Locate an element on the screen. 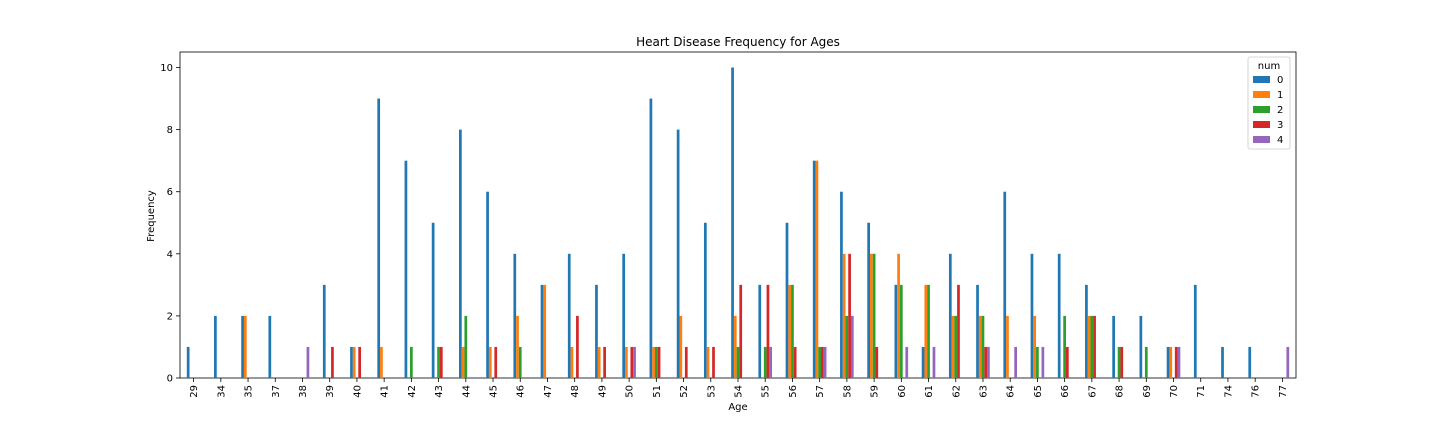  x-tick-label: 35 is located at coordinates (249, 391).